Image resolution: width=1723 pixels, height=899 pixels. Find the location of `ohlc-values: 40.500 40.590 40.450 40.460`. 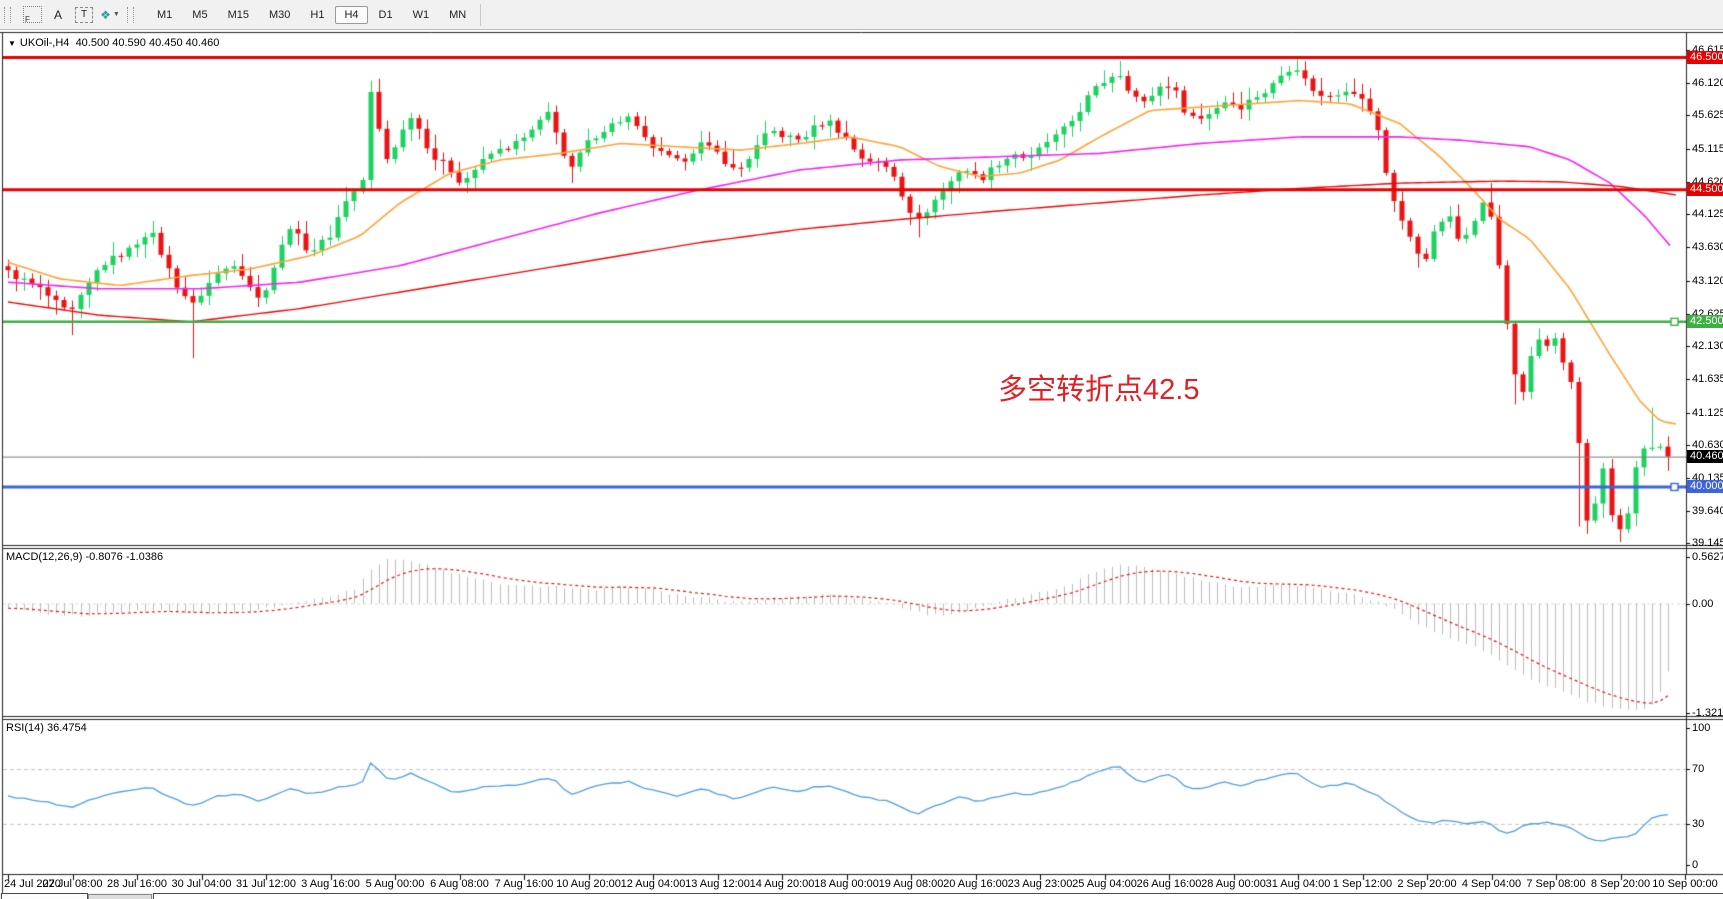

ohlc-values: 40.500 40.590 40.450 40.460 is located at coordinates (147, 43).